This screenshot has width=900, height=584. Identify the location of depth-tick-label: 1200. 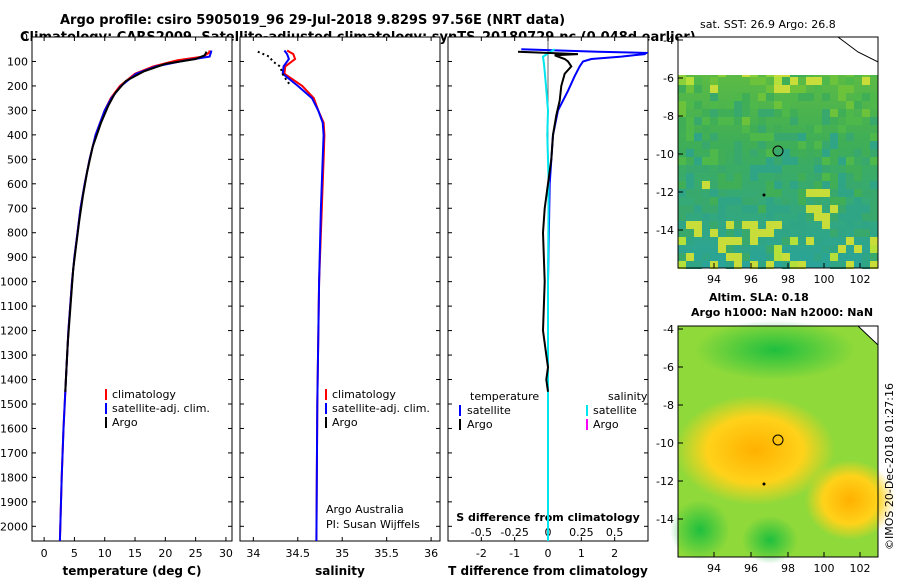
(14, 331).